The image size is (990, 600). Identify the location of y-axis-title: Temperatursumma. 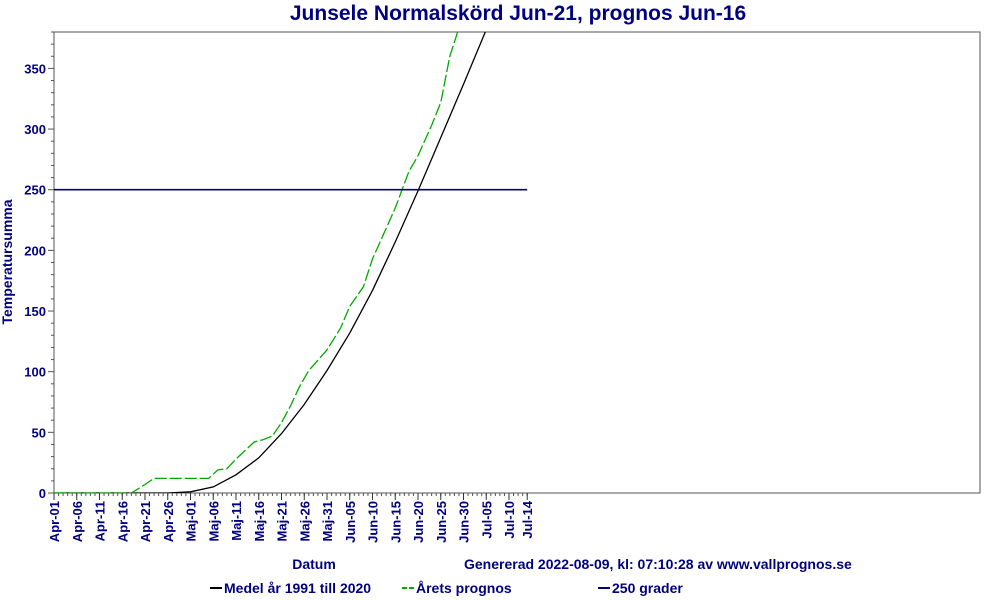
(7, 261).